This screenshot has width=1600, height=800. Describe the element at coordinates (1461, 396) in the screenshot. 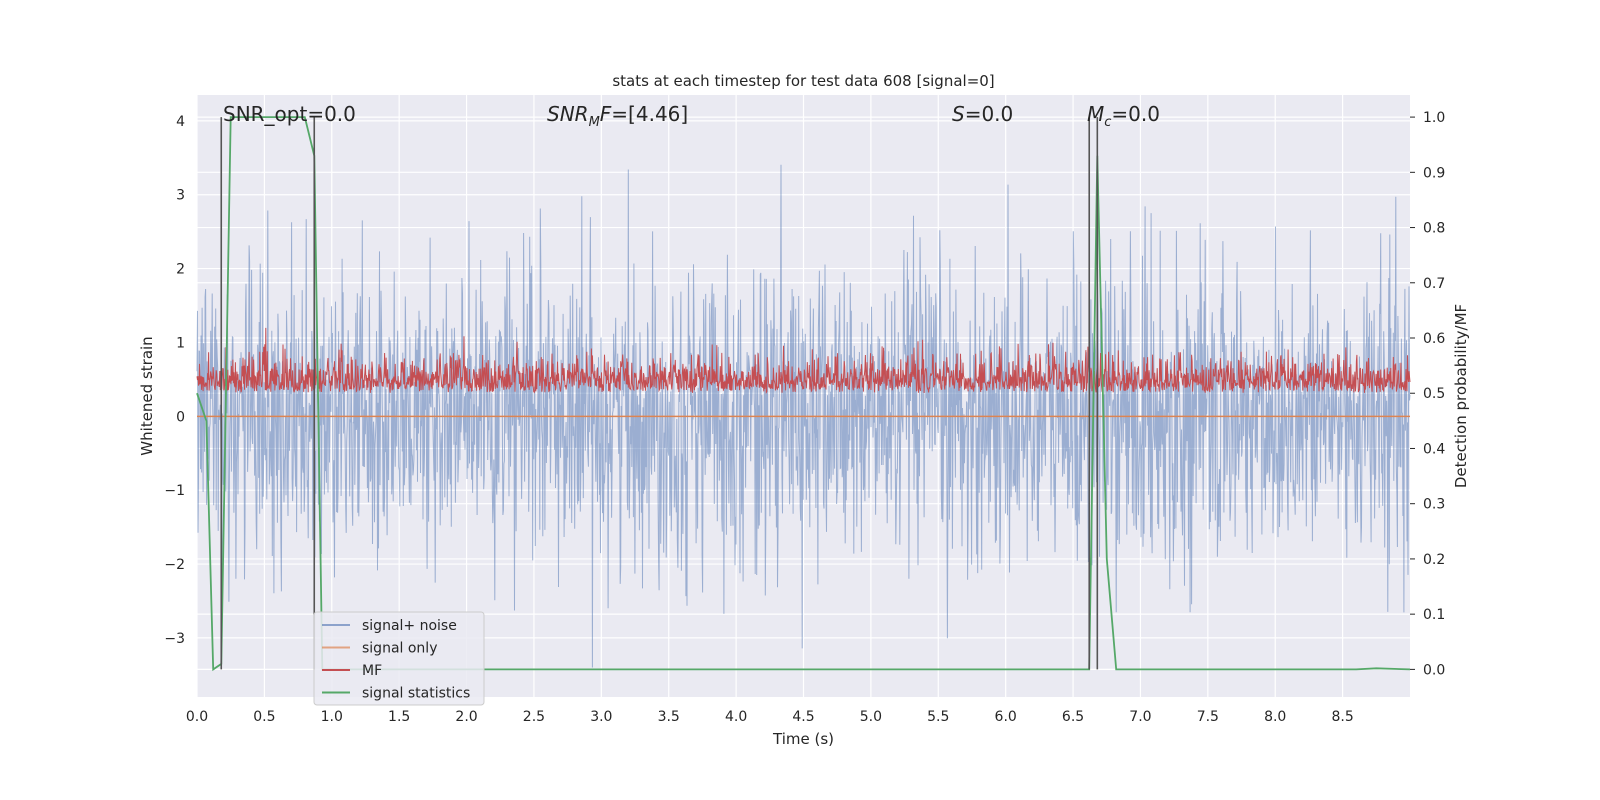

I see `y-axis-right-label: Detection probability/MF` at that location.